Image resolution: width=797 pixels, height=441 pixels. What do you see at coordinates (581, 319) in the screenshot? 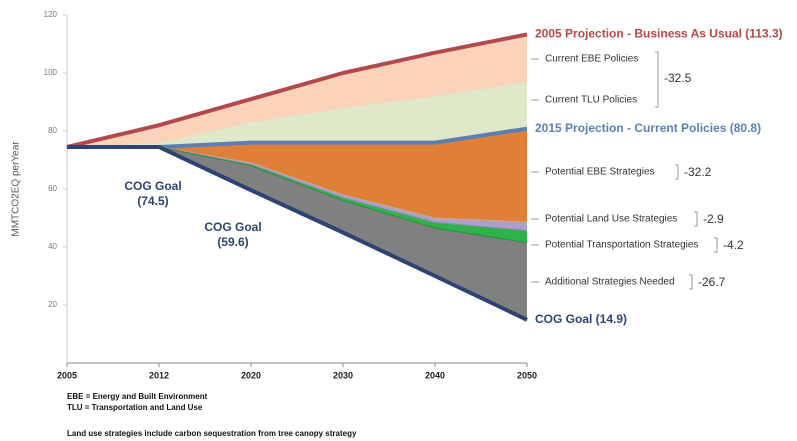
I see `series-label: COG Goal (14.9)` at bounding box center [581, 319].